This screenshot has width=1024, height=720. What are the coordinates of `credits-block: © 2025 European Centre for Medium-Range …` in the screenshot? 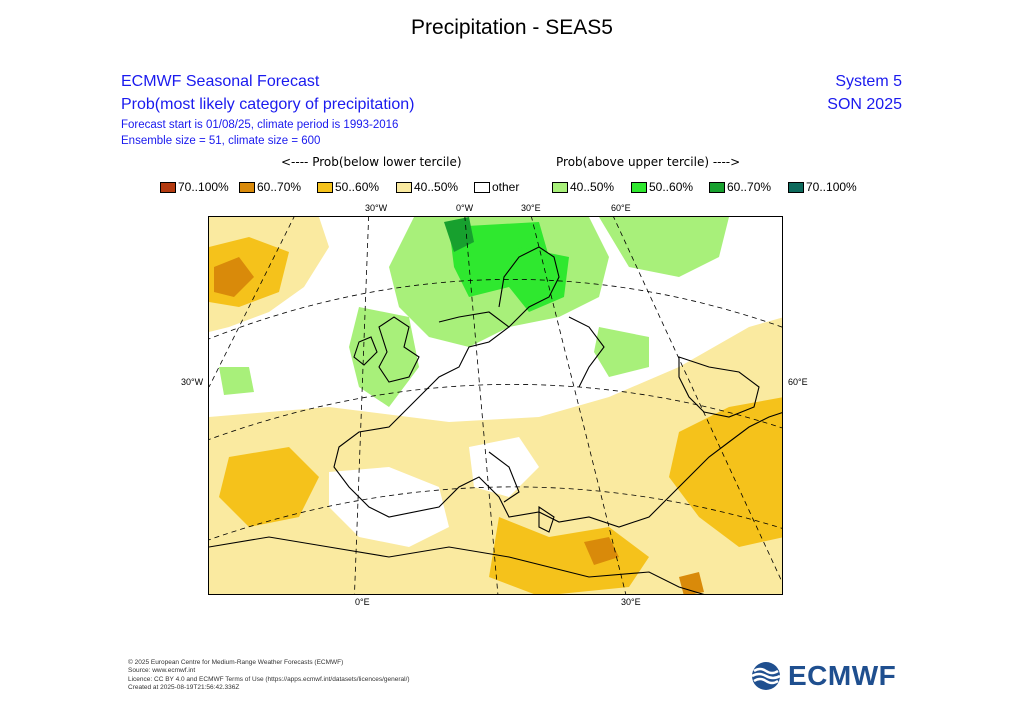 It's located at (269, 675).